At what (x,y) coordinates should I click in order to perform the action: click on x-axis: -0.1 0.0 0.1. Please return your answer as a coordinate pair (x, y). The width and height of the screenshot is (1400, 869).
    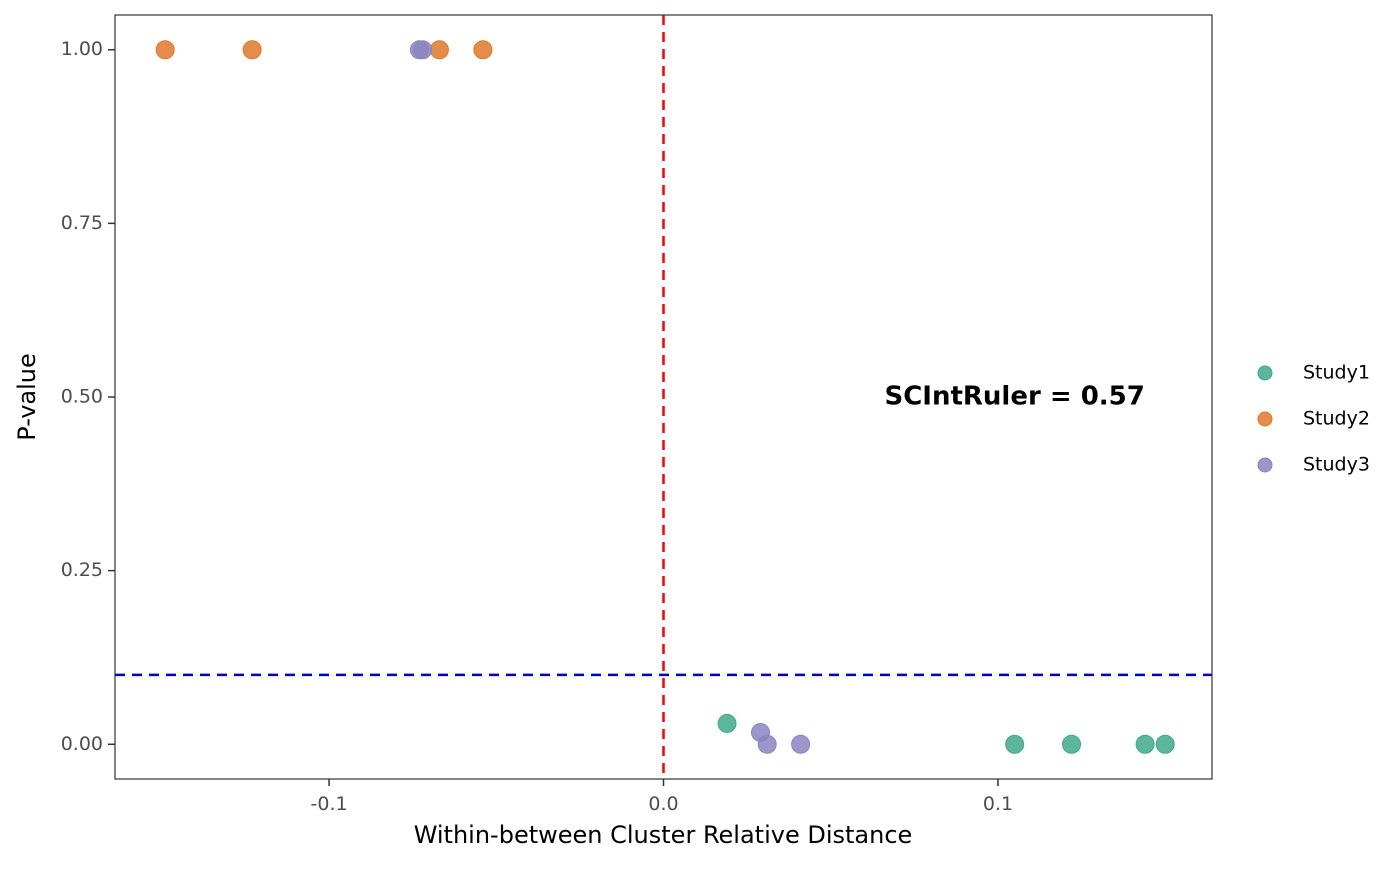
    Looking at the image, I should click on (662, 797).